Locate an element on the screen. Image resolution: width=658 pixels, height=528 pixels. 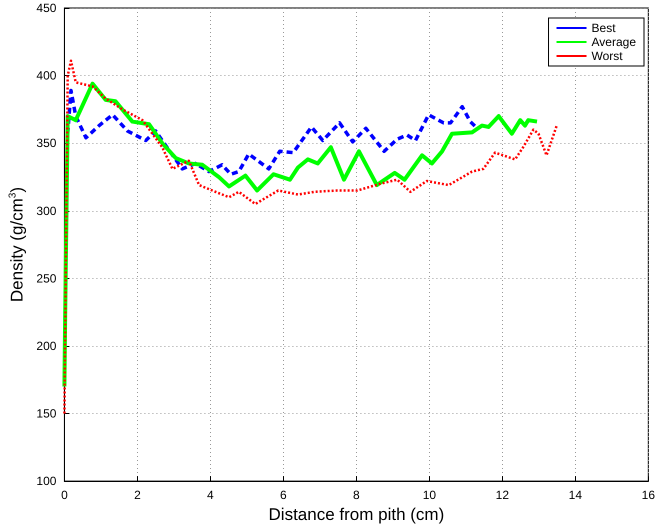
x-tick-label: 10 is located at coordinates (429, 495).